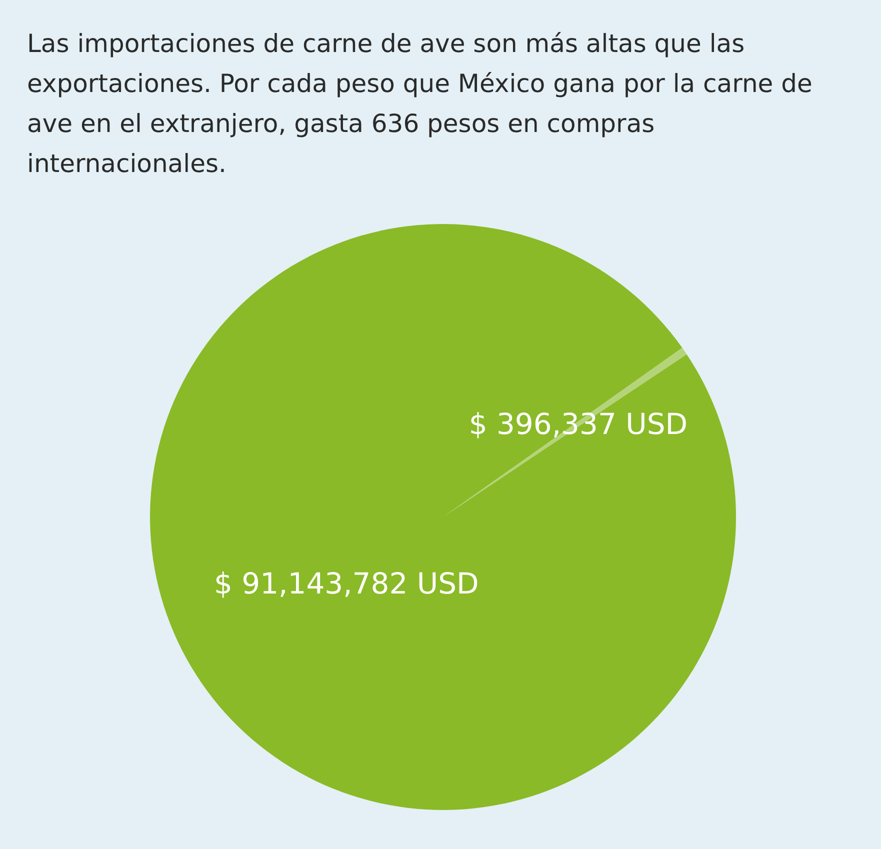 This screenshot has width=881, height=849. Describe the element at coordinates (346, 583) in the screenshot. I see `data-label: $ 91,143,782 USD` at that location.